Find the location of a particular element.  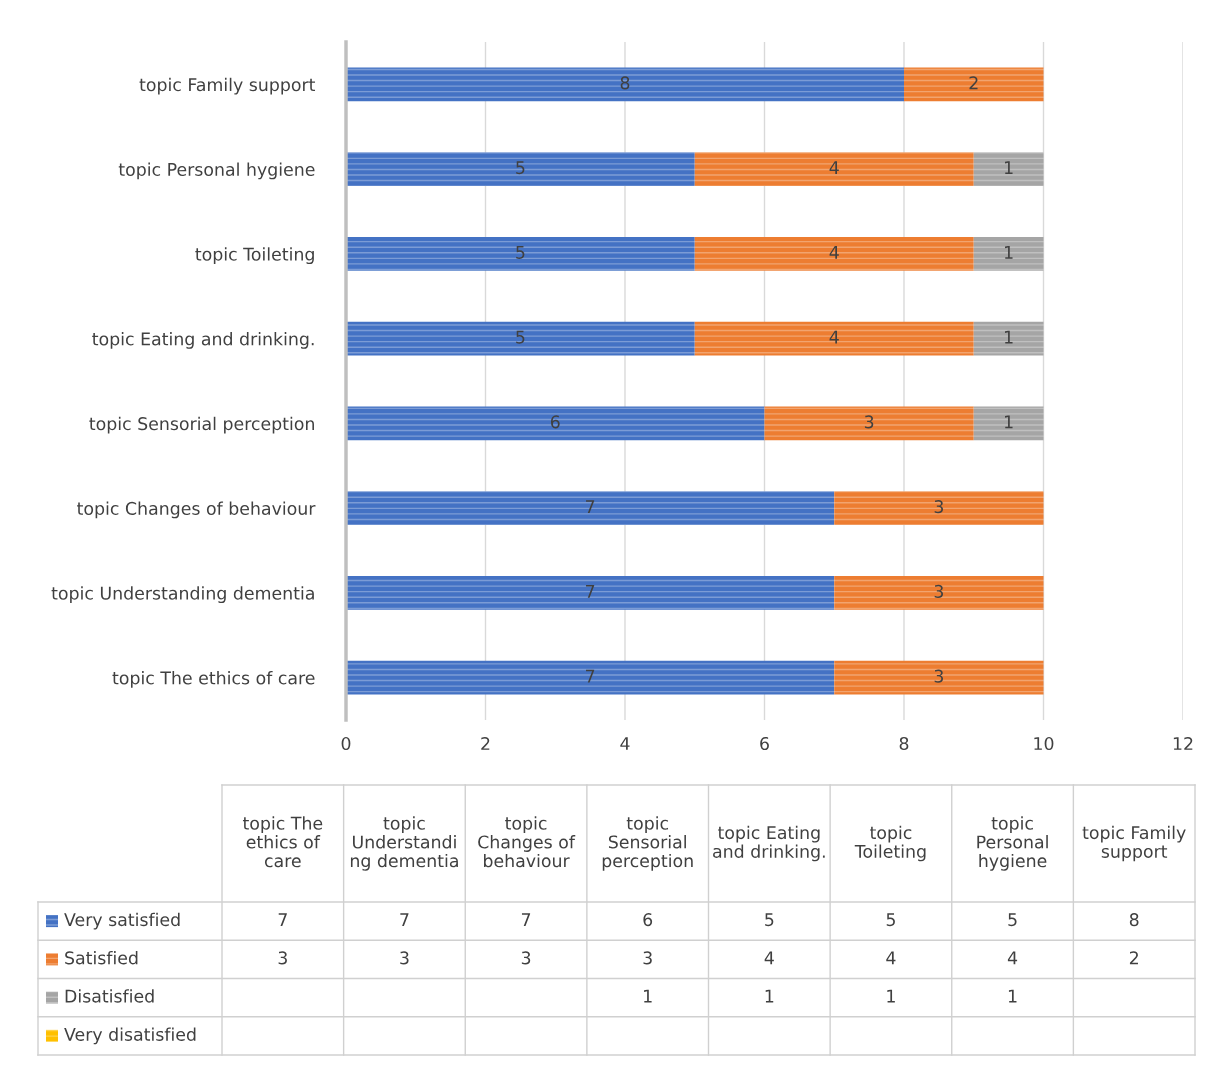

x-tick-label: 0 is located at coordinates (346, 743).